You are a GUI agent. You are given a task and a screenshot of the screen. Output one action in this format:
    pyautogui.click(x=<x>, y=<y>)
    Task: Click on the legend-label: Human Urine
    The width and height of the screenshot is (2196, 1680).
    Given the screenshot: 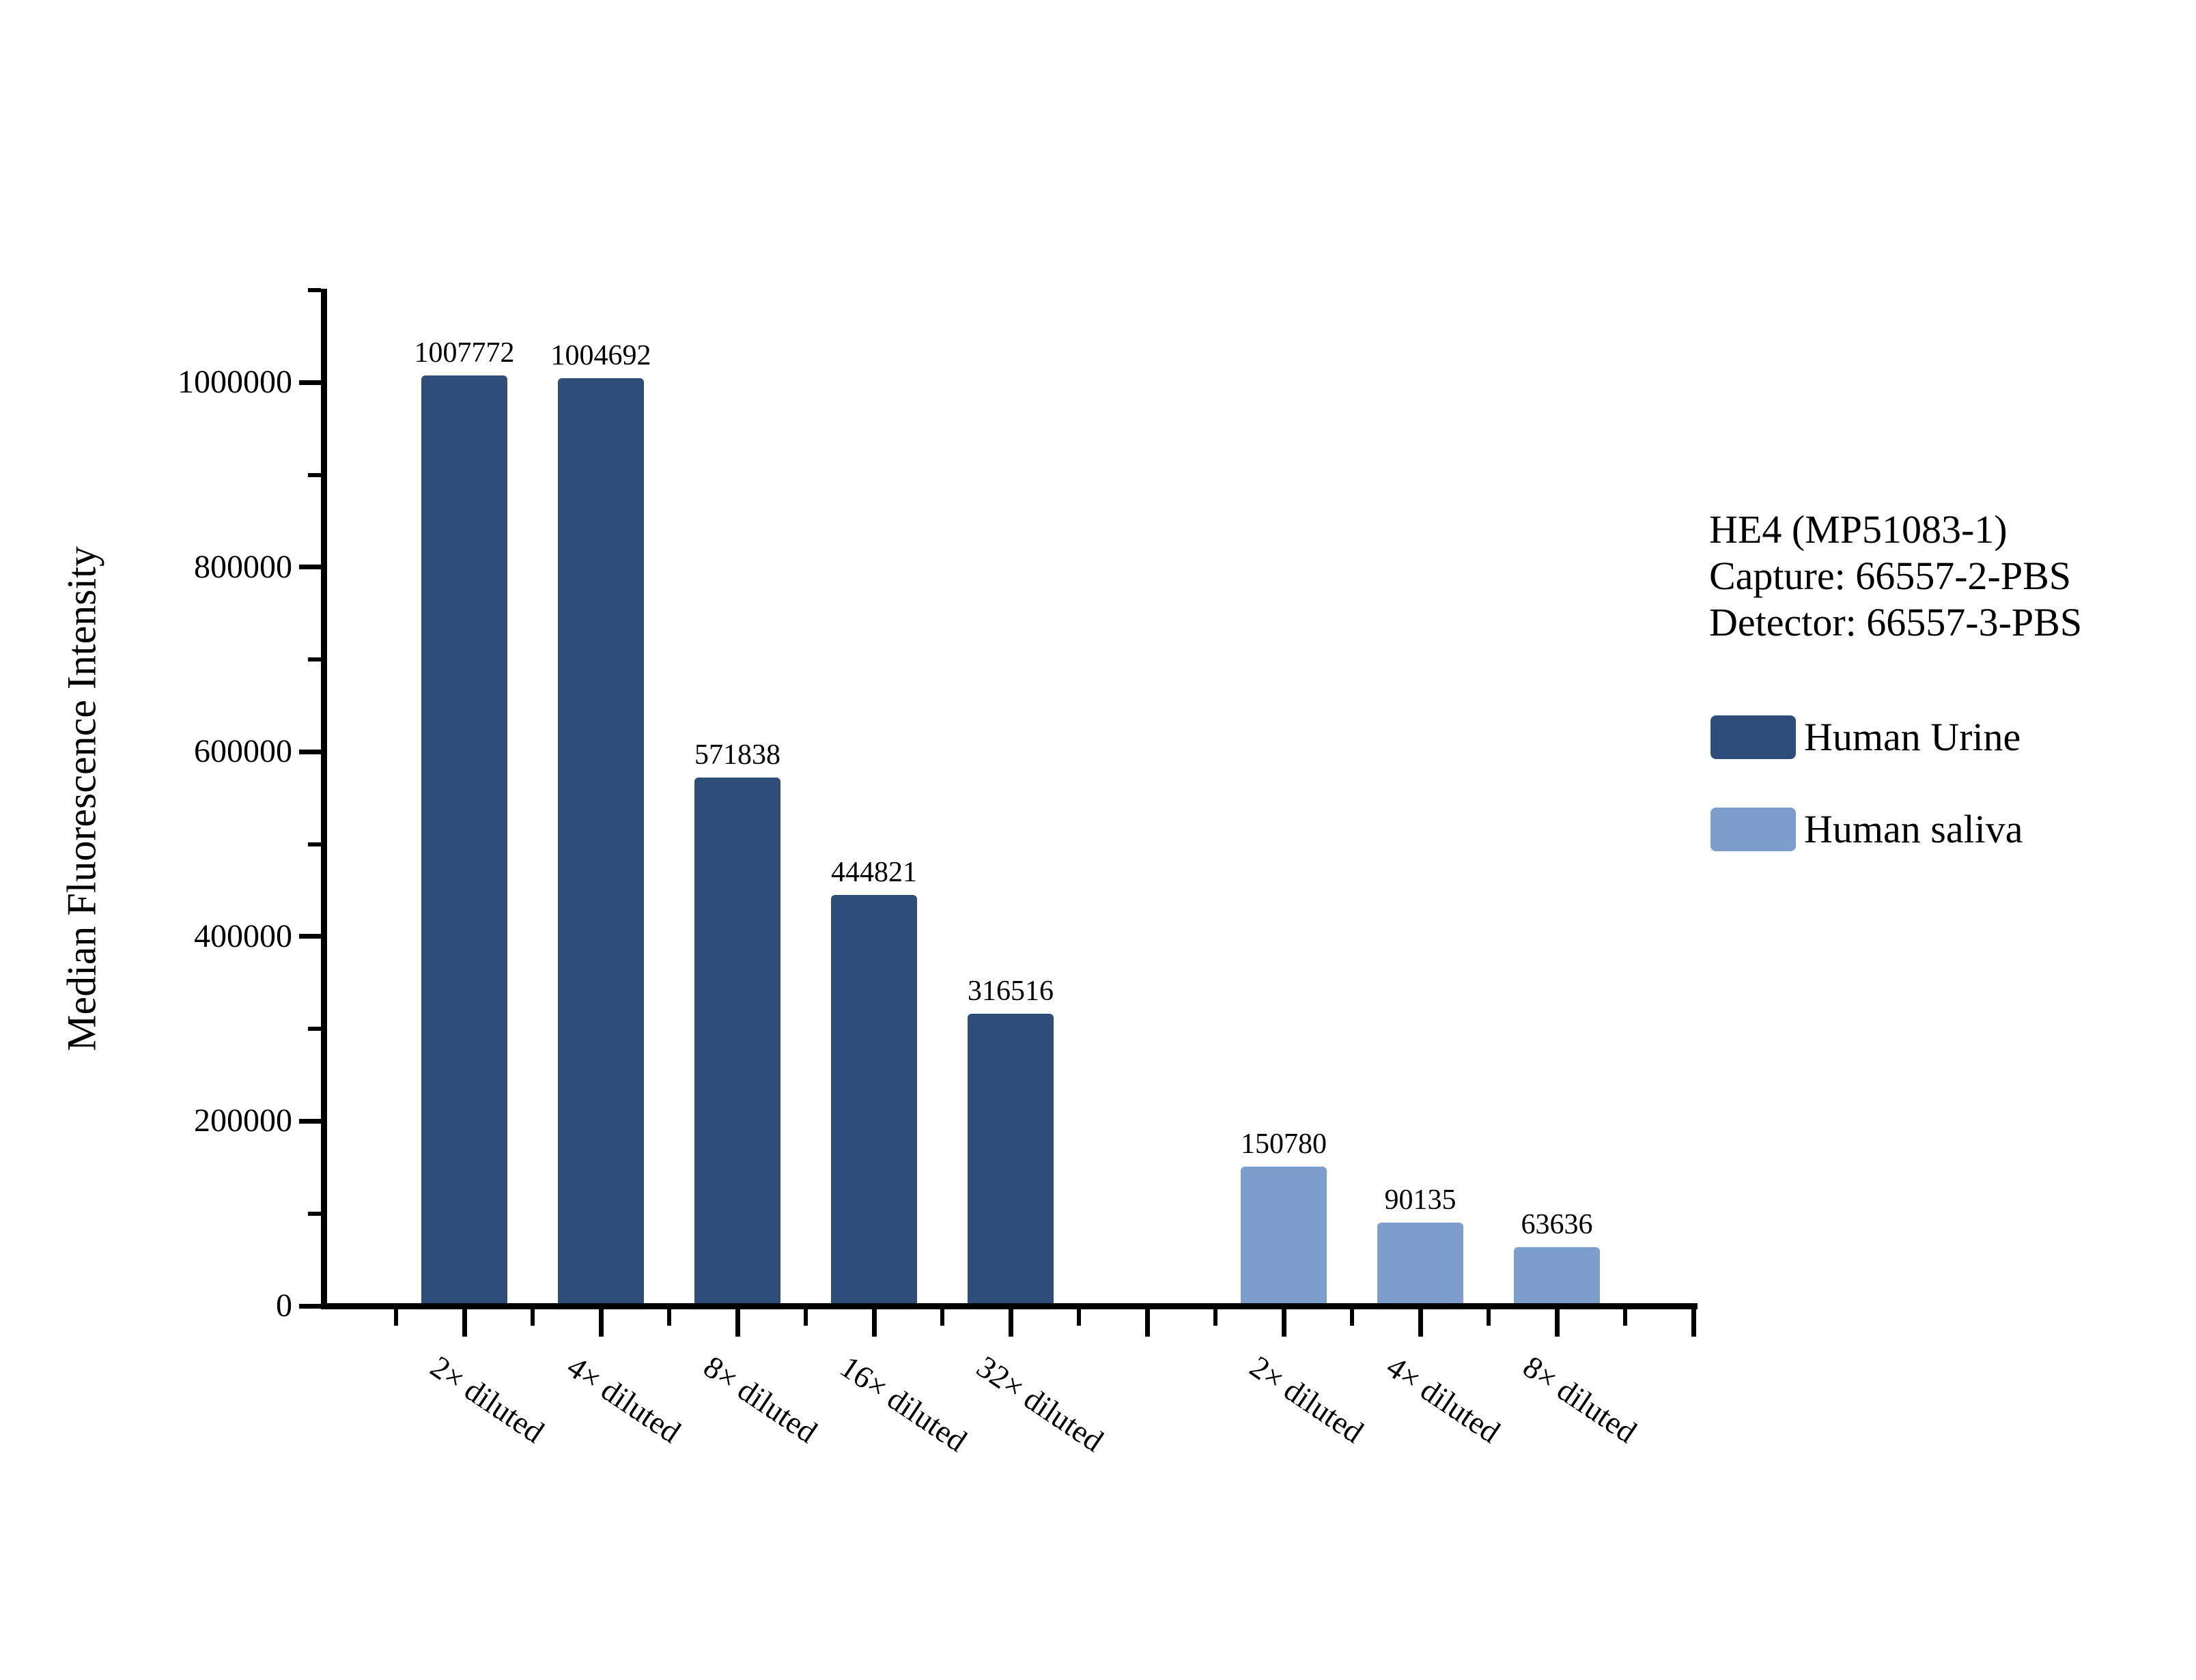 What is the action you would take?
    pyautogui.click(x=1913, y=737)
    